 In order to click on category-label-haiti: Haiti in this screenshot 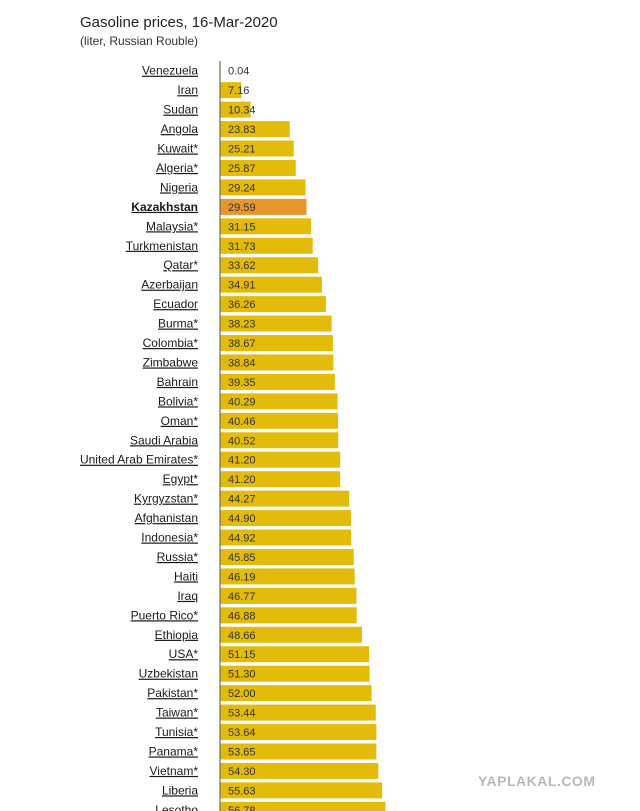, I will do `click(186, 576)`.